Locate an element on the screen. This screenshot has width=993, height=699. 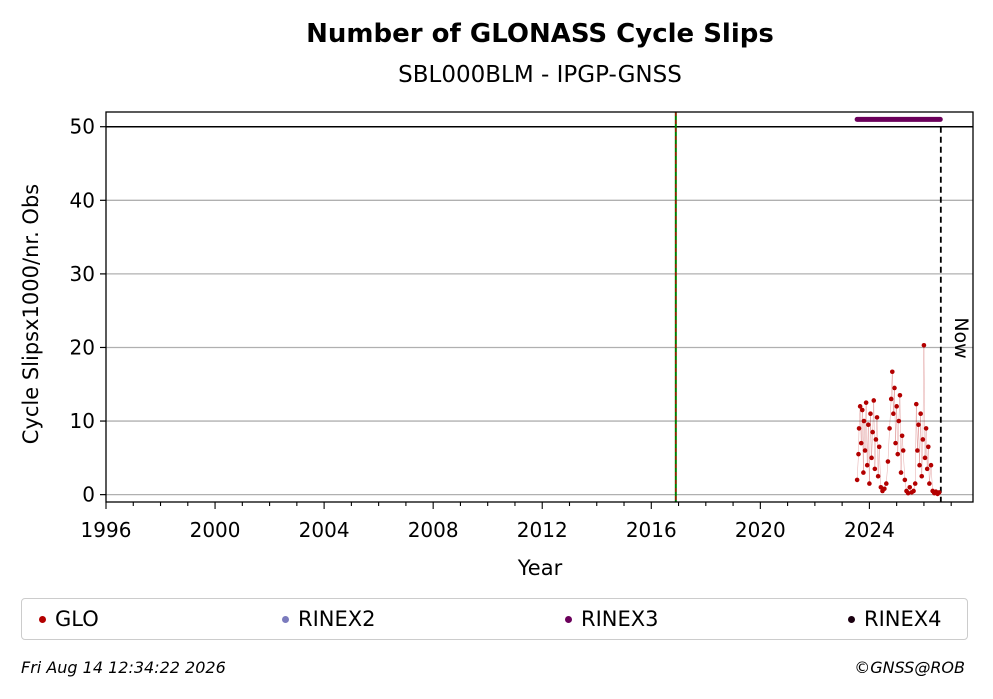
y-tick-label: 20 is located at coordinates (82, 347).